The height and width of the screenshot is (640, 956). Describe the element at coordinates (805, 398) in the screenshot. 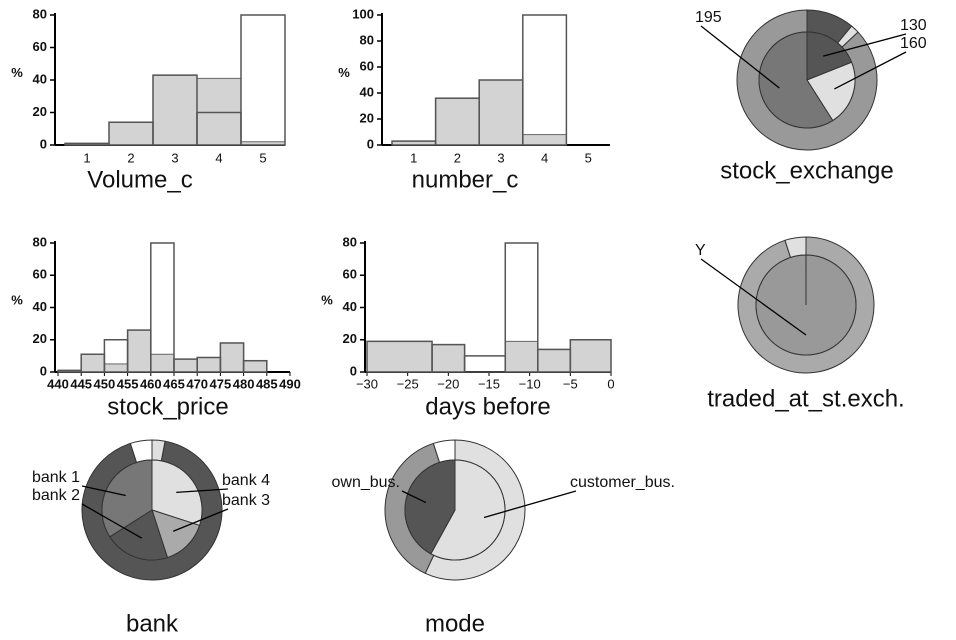

I see `chart-title: traded_at_st.exch.` at that location.